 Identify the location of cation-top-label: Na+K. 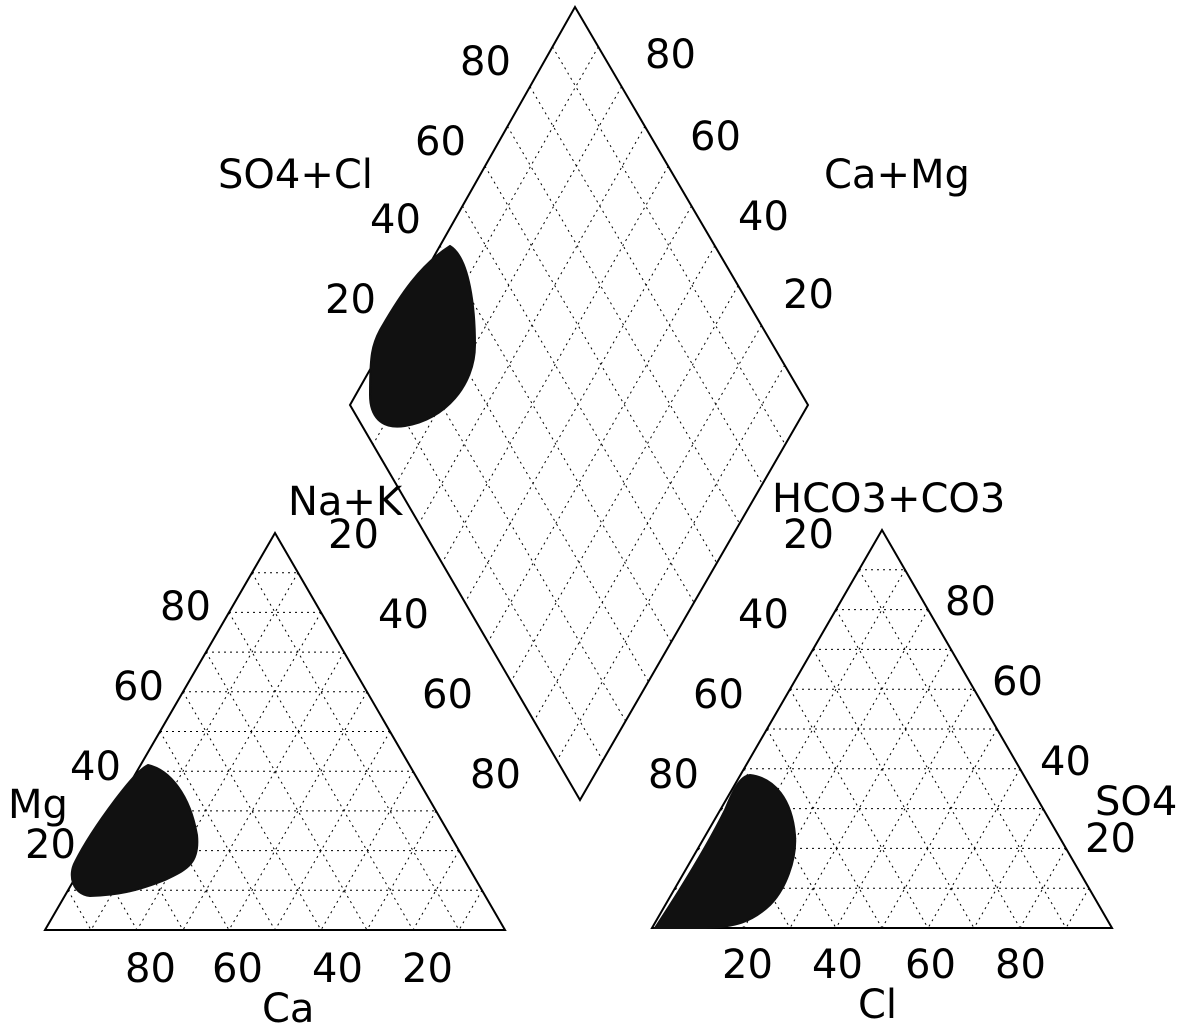
(346, 502).